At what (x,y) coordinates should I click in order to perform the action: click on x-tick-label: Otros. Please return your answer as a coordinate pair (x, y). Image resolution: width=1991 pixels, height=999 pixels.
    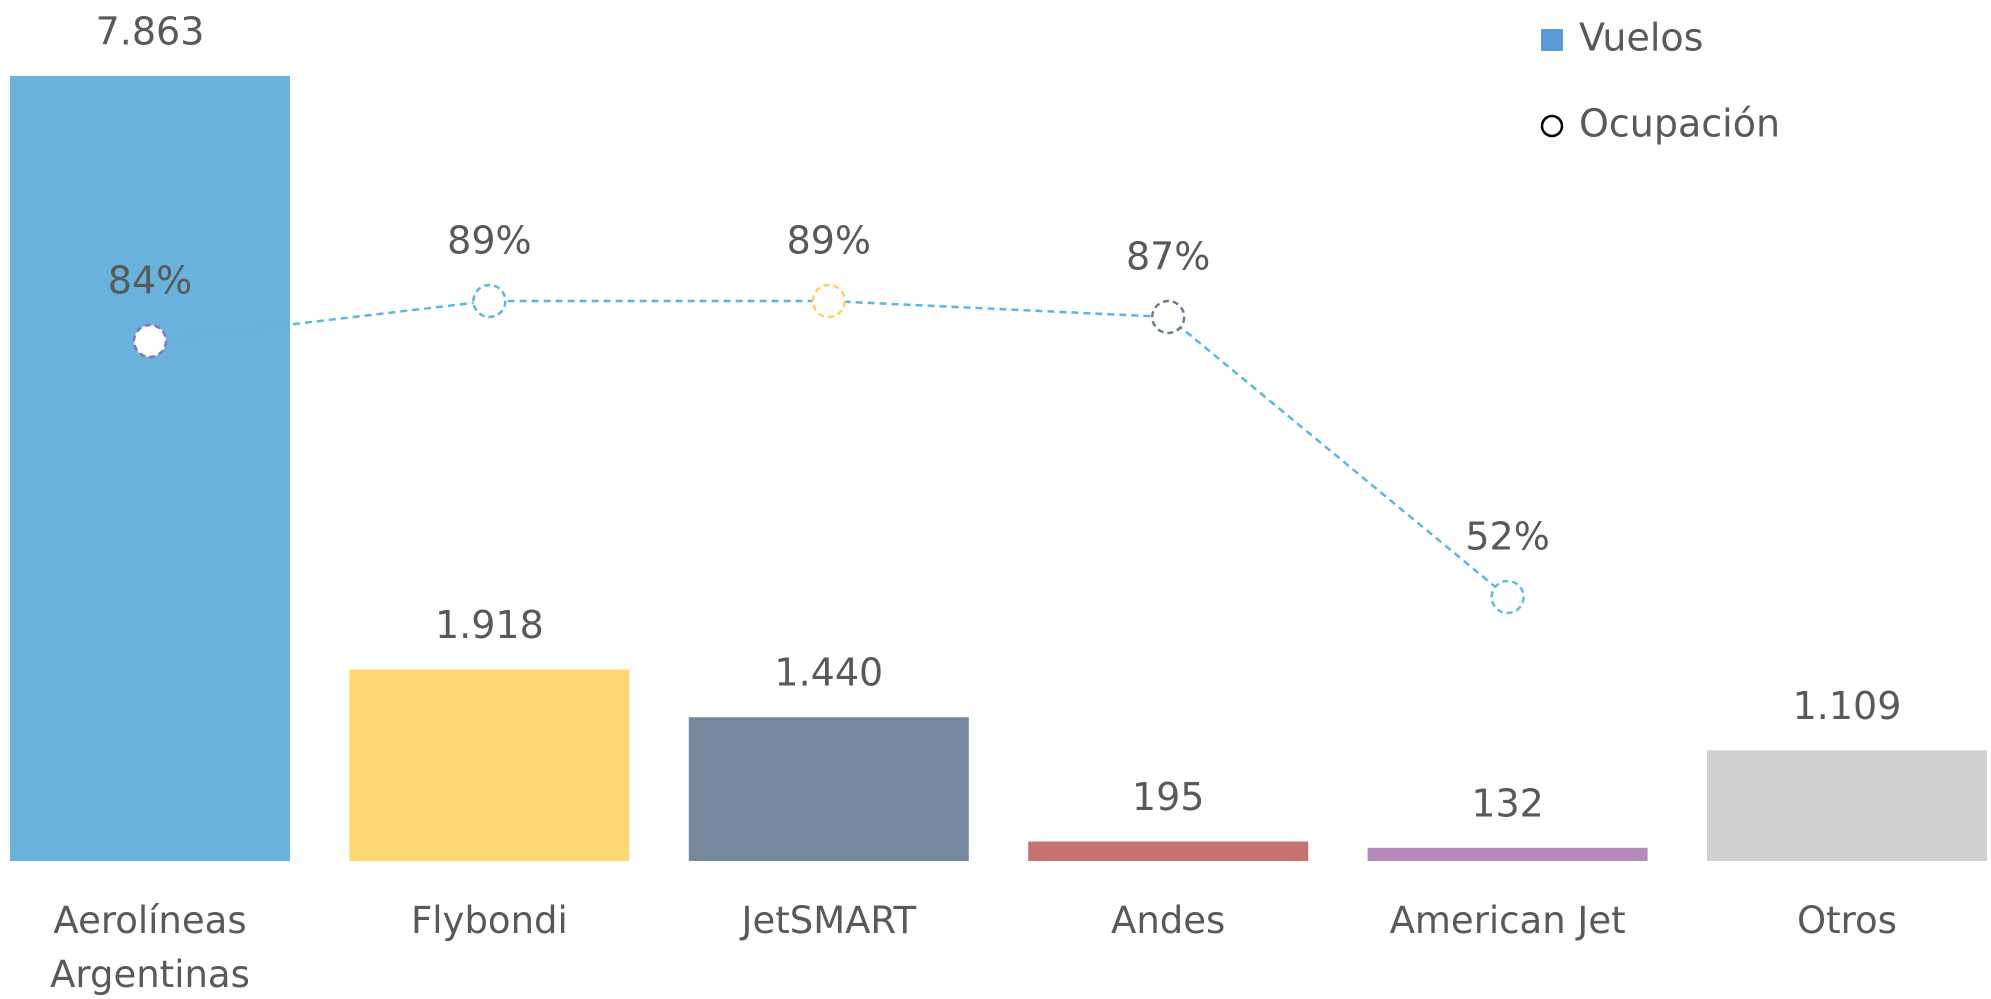
    Looking at the image, I should click on (1847, 920).